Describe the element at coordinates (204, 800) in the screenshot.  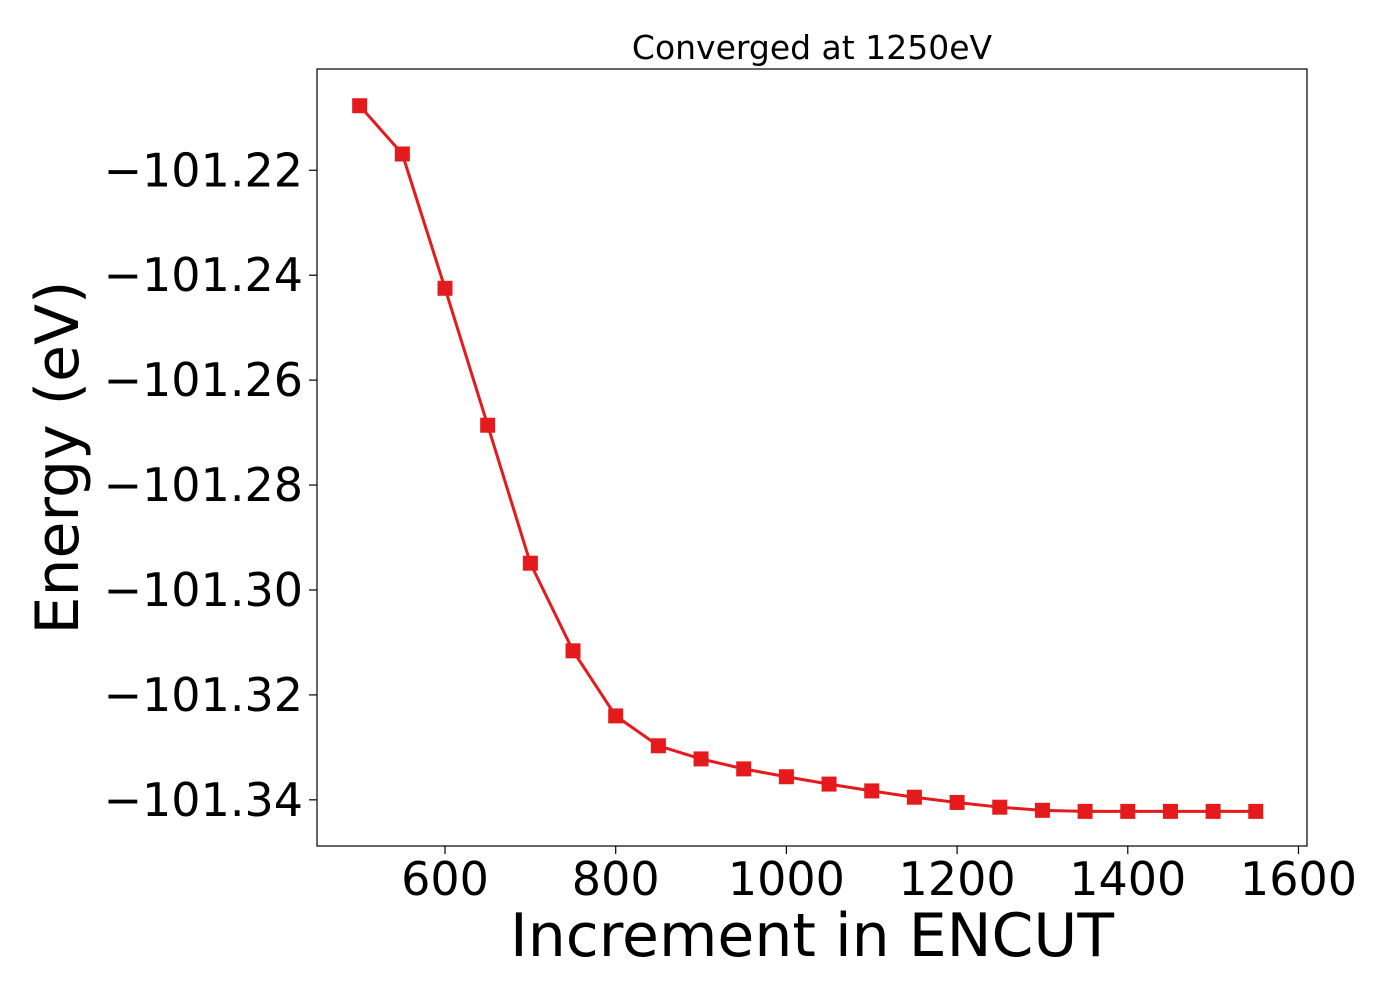
I see `y-tick-label: −101.34` at that location.